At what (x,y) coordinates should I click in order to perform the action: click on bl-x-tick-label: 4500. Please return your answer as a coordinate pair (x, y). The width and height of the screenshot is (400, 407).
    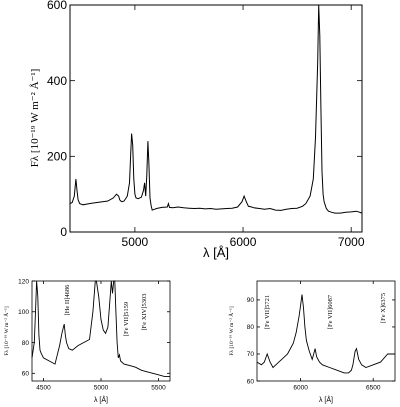
    Looking at the image, I should click on (43, 388).